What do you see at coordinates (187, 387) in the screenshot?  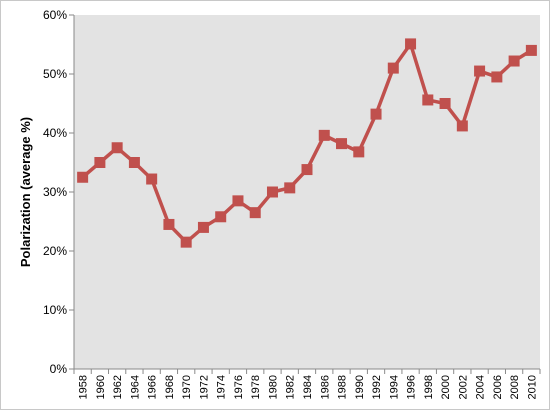 I see `x-tick-label: 1970` at bounding box center [187, 387].